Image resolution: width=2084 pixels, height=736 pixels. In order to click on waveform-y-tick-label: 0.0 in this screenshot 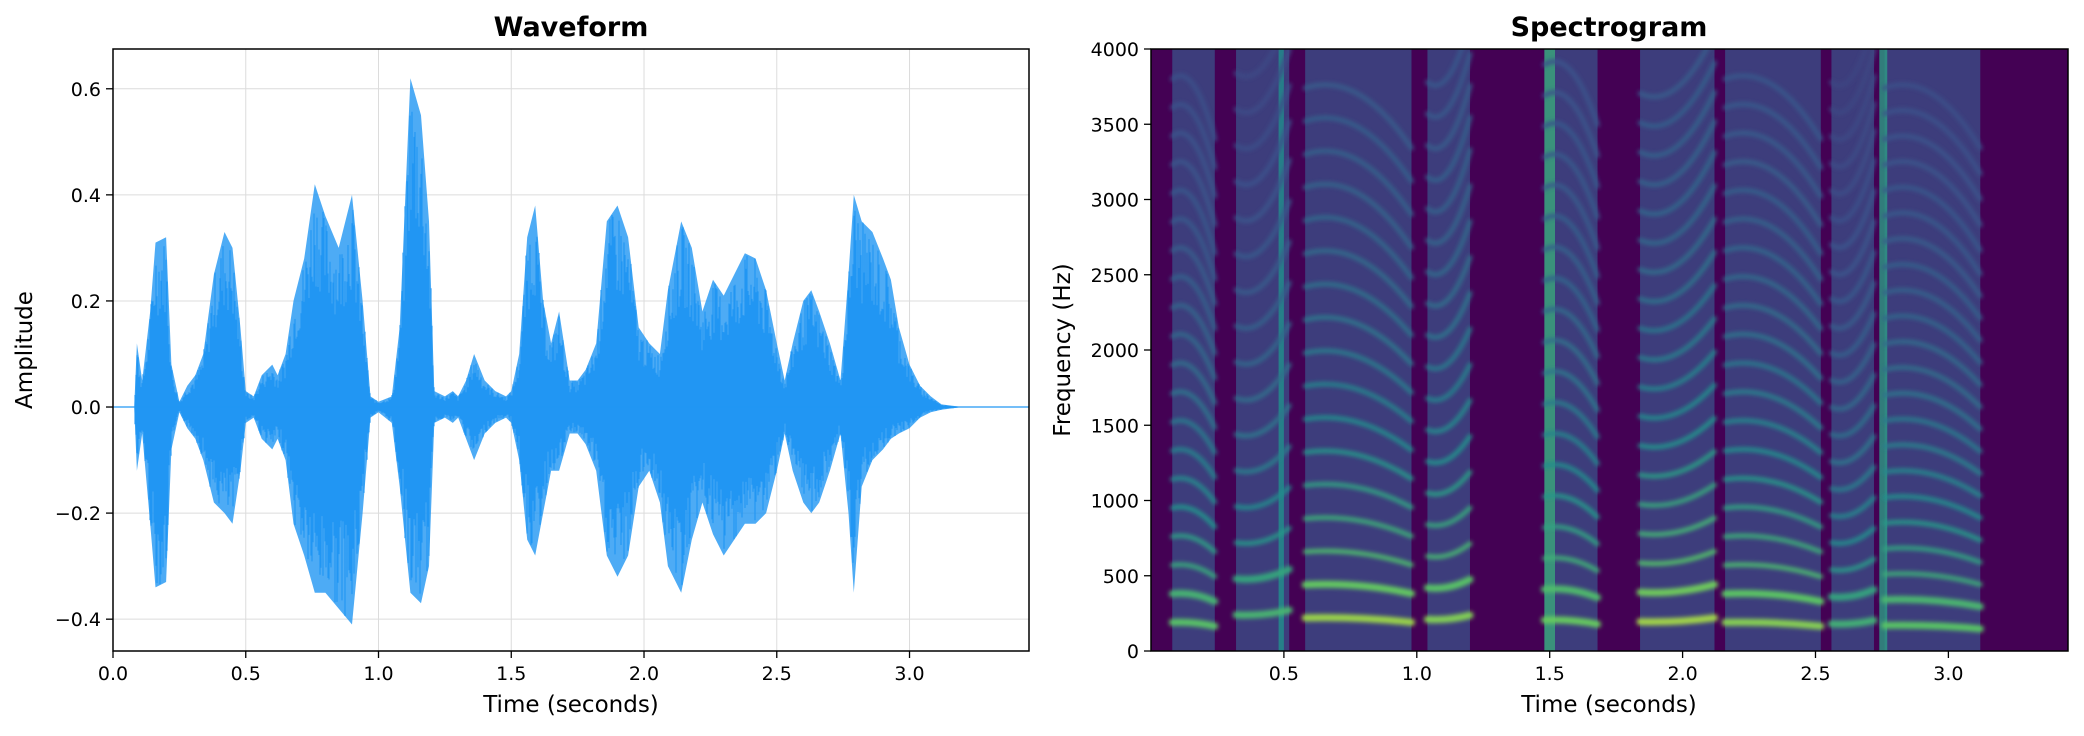, I will do `click(86, 408)`.